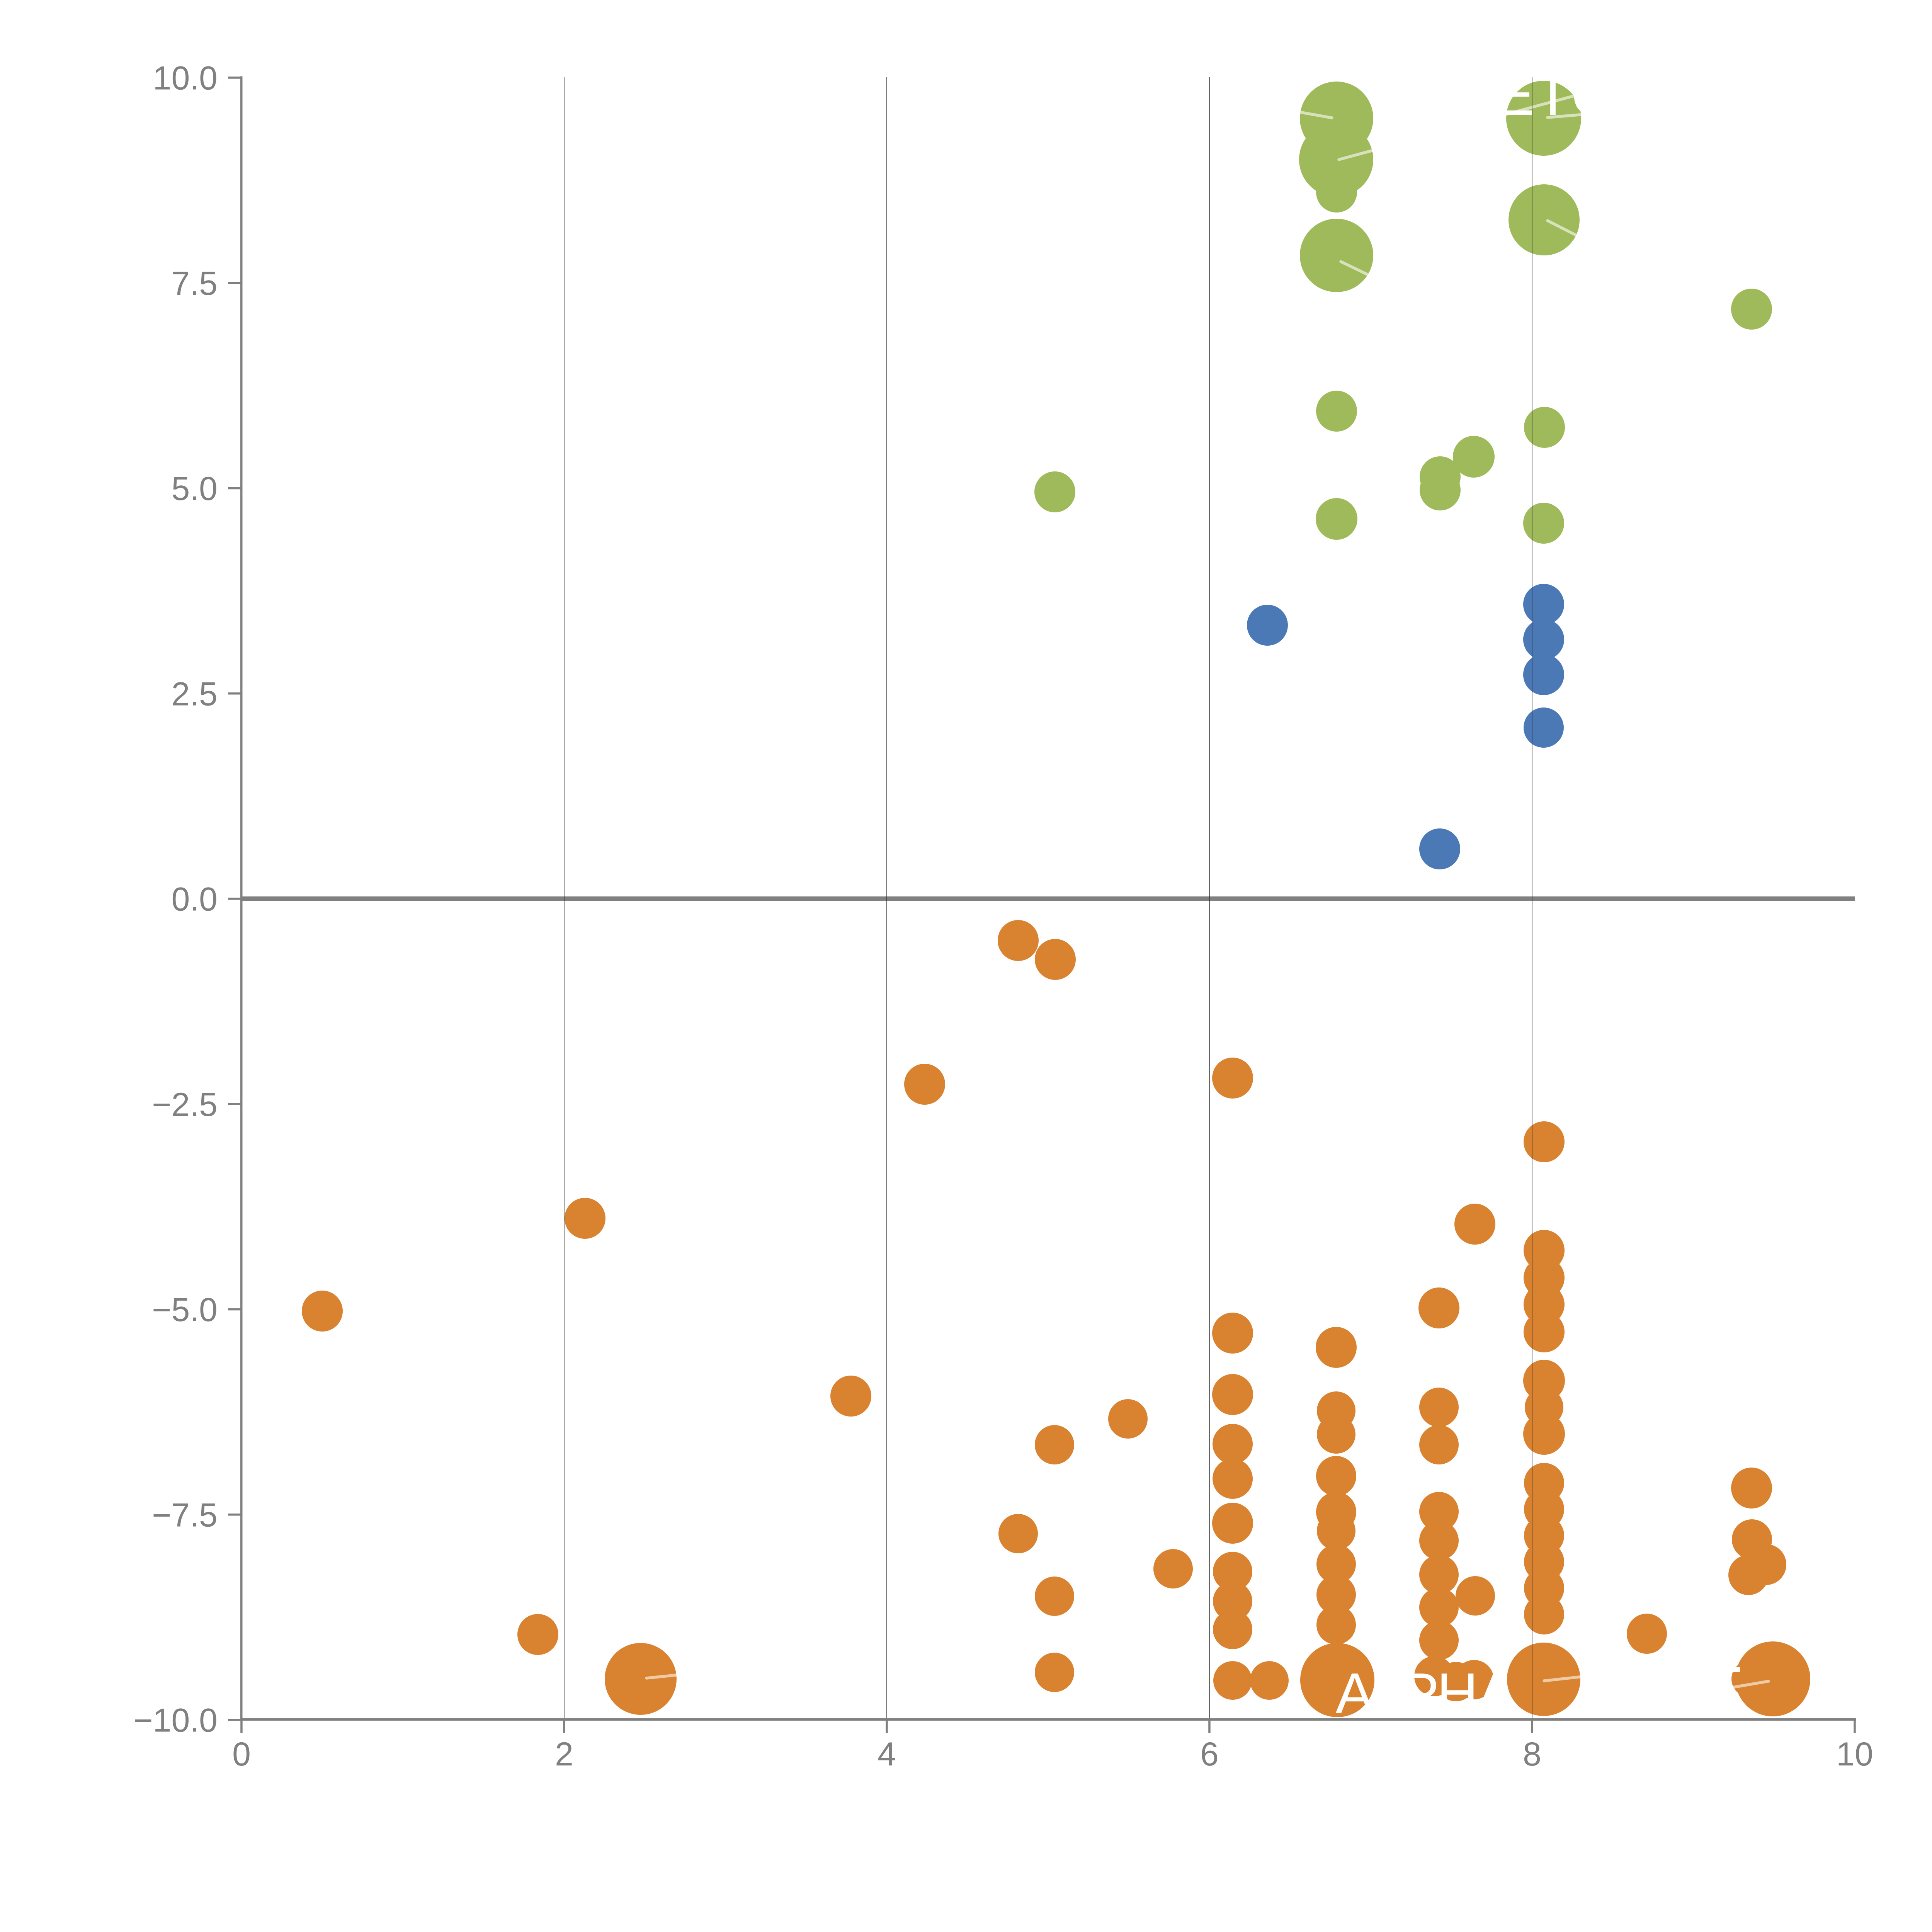  What do you see at coordinates (1594, 95) in the screenshot?
I see `svg-text: O` at bounding box center [1594, 95].